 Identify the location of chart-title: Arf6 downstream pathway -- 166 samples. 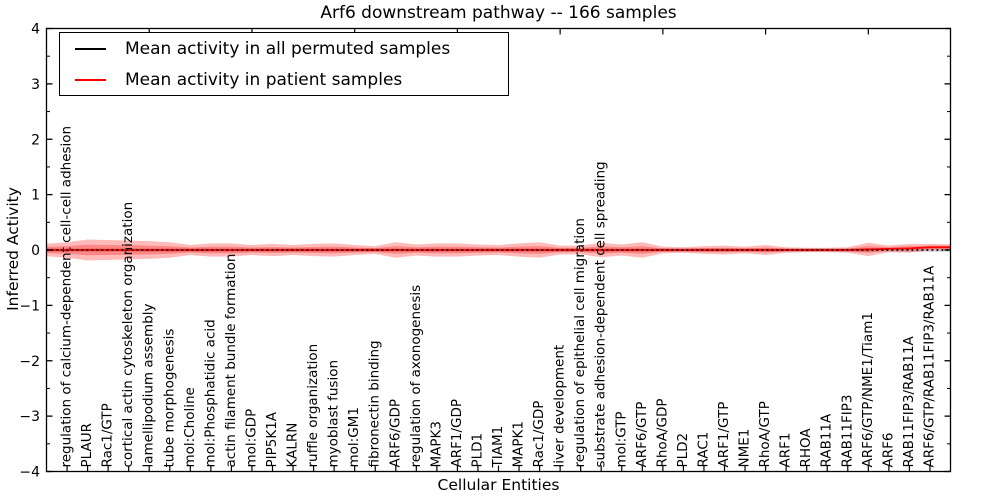
(498, 13).